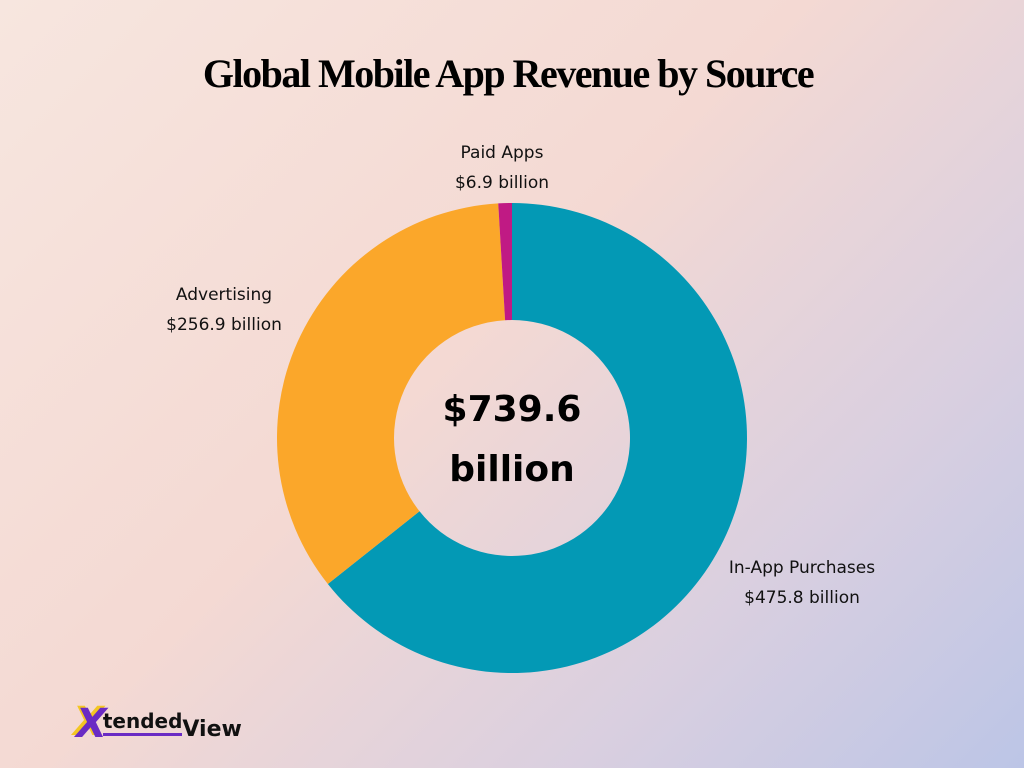  What do you see at coordinates (224, 325) in the screenshot?
I see `segment-value-label: $256.9 billion` at bounding box center [224, 325].